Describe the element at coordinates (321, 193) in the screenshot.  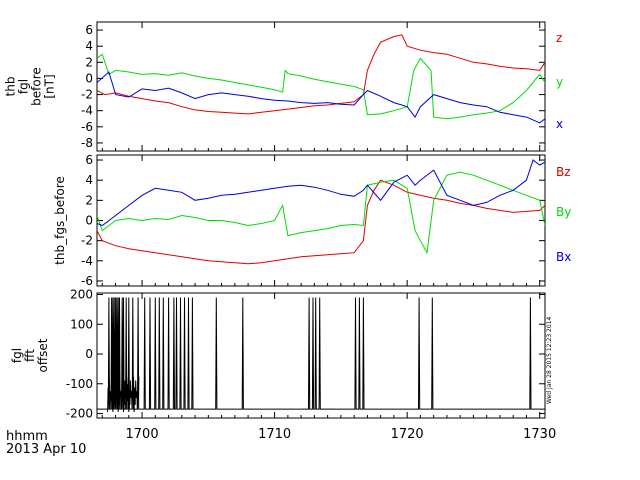
I see `series-line-Bx` at that location.